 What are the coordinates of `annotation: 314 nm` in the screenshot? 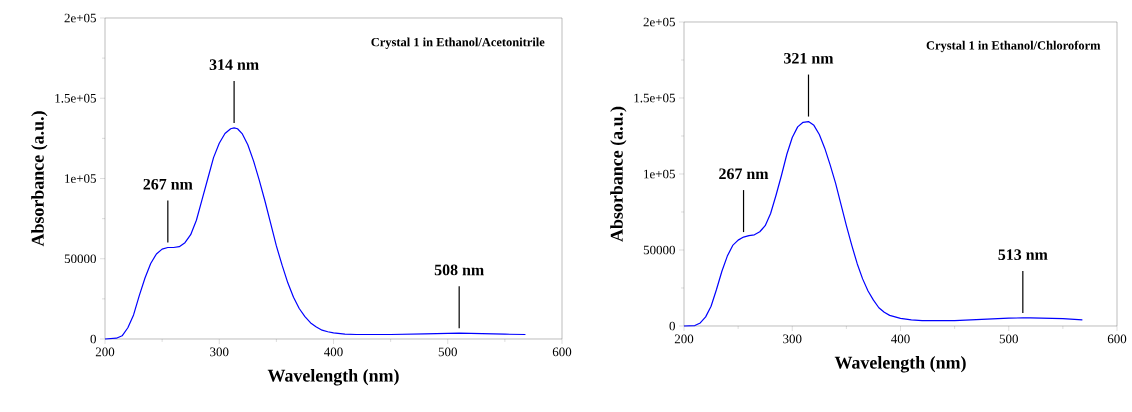 It's located at (234, 65).